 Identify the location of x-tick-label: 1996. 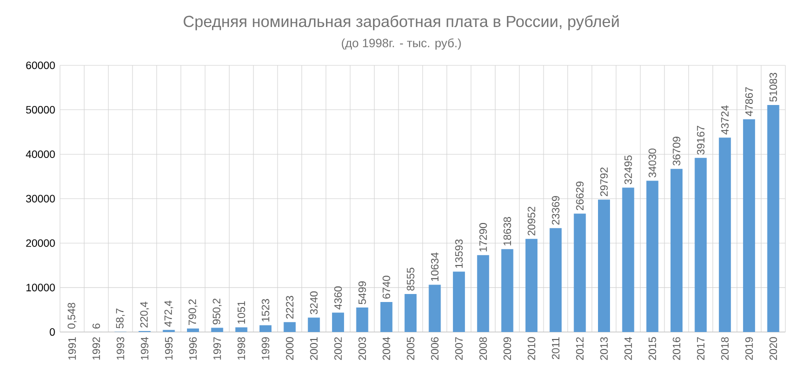
(193, 348).